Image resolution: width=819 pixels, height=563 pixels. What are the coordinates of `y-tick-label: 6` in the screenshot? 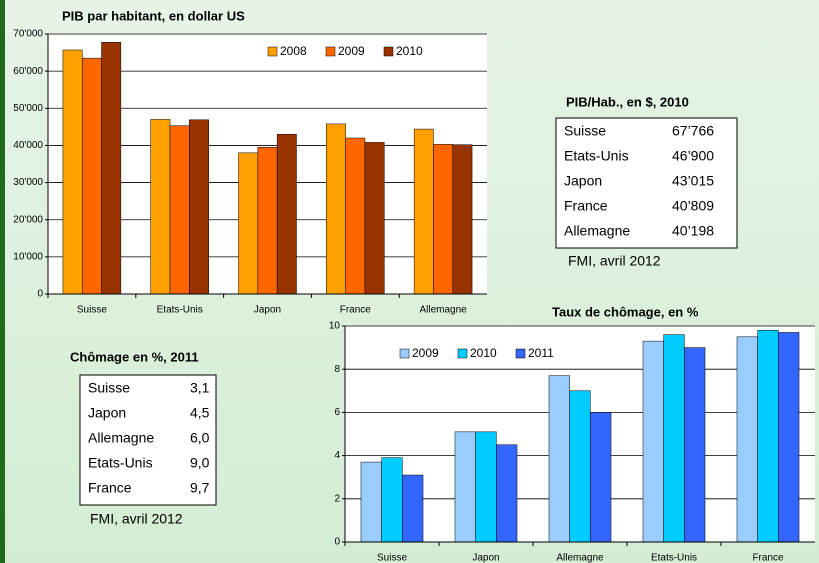 It's located at (337, 412).